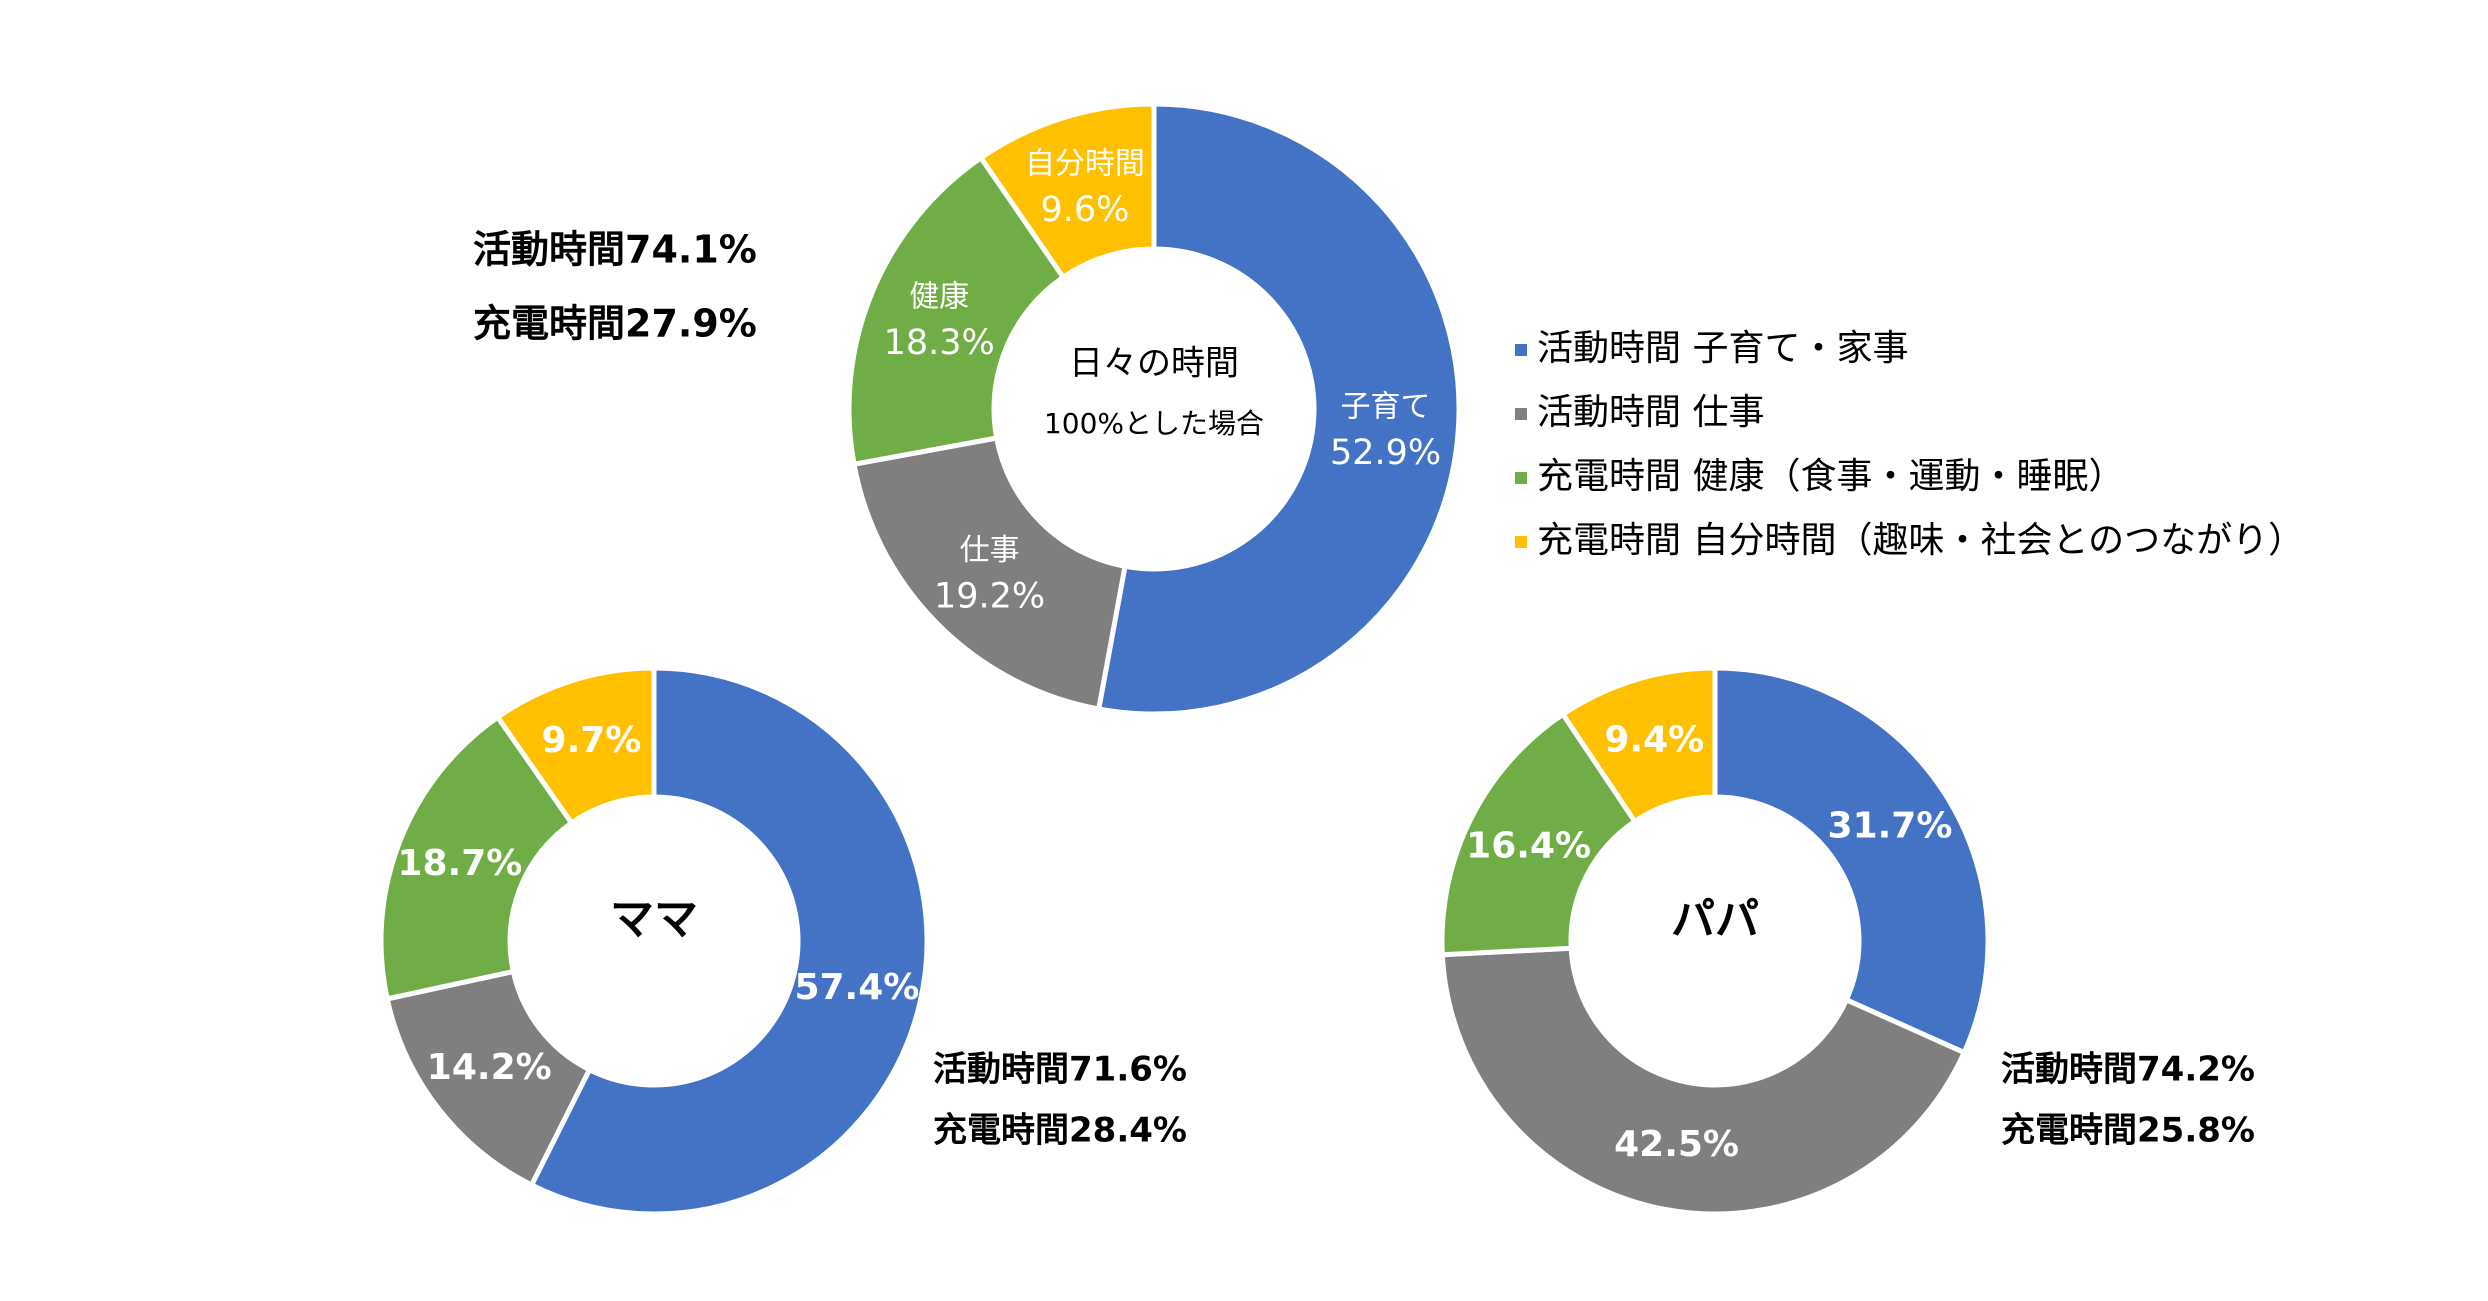 This screenshot has width=2488, height=1301. What do you see at coordinates (1385, 453) in the screenshot?
I see `data-label: 52.9%` at bounding box center [1385, 453].